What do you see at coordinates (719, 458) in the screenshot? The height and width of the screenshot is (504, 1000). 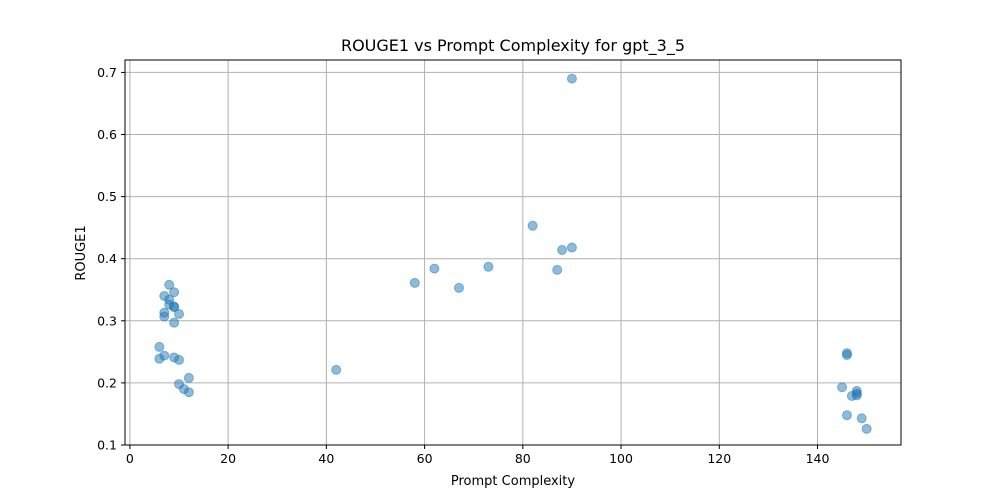 I see `x-tick-label: 120` at bounding box center [719, 458].